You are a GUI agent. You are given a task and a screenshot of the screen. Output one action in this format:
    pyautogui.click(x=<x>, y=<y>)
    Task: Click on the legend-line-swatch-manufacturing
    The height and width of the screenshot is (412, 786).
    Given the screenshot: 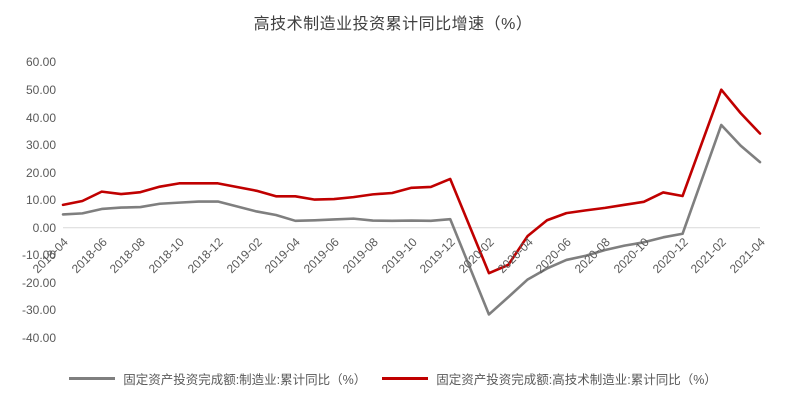 What is the action you would take?
    pyautogui.click(x=92, y=378)
    